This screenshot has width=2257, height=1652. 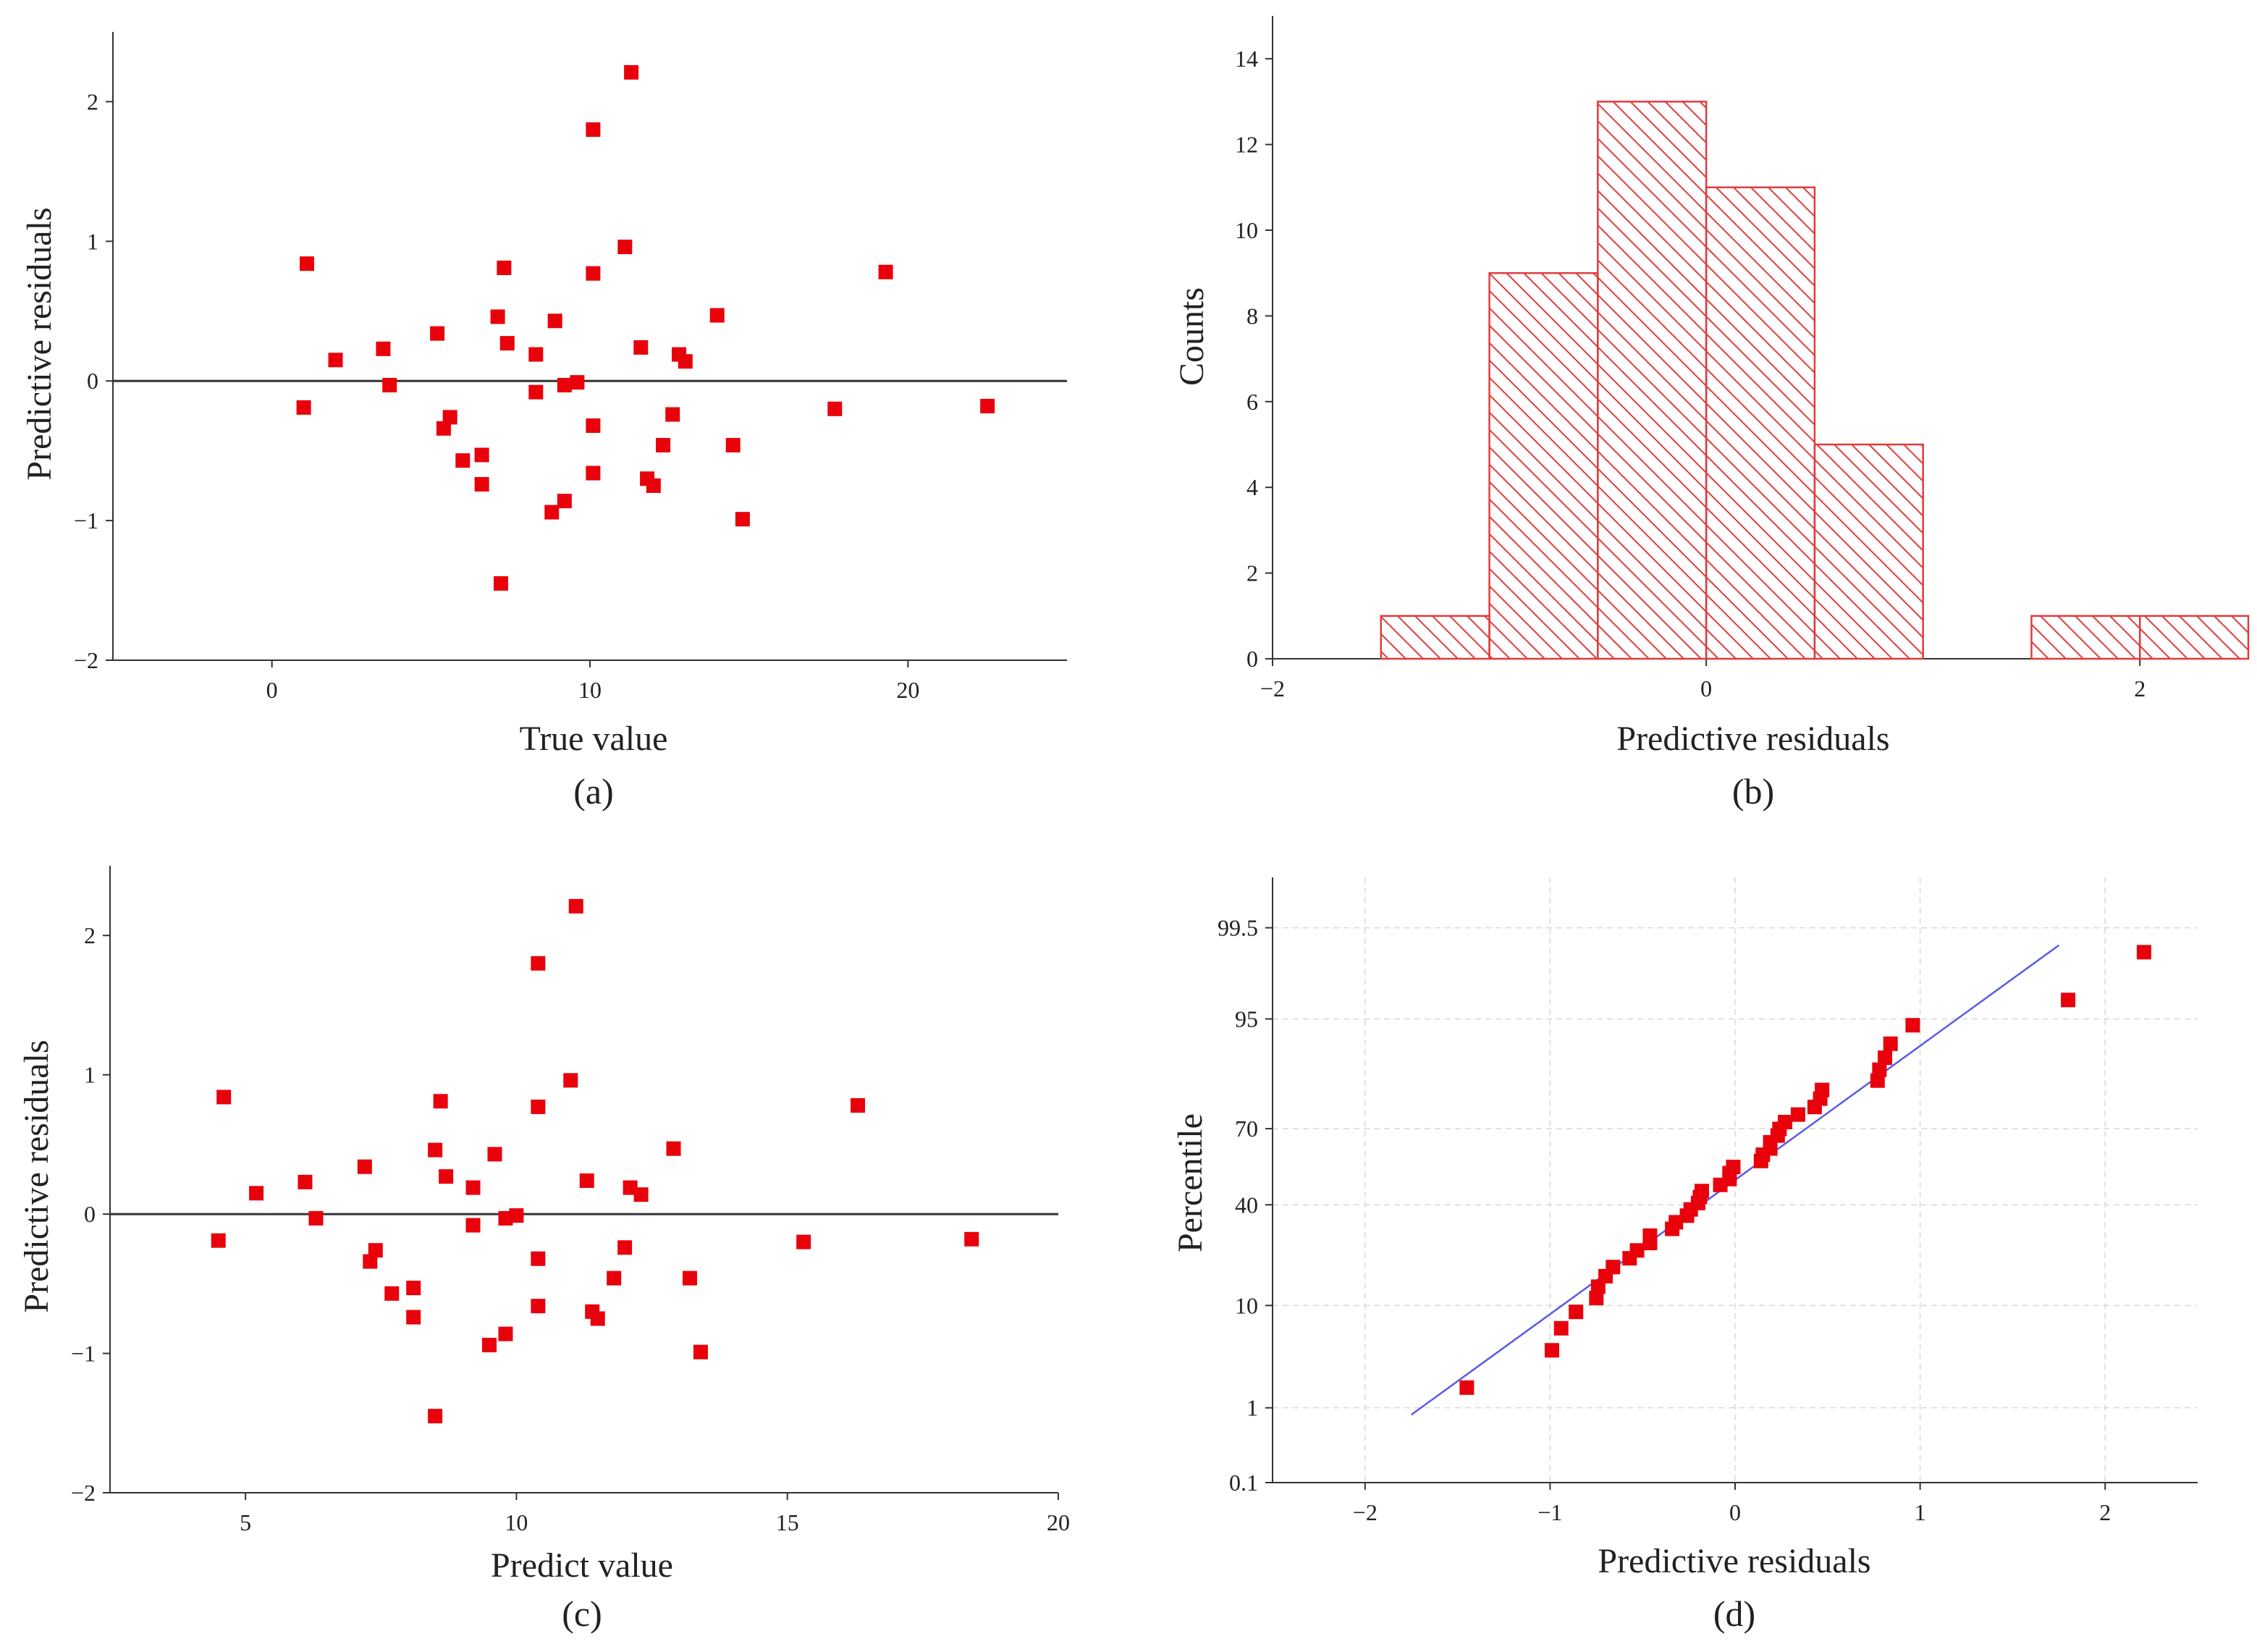 What do you see at coordinates (2140, 688) in the screenshot?
I see `panel-b-xtick-label: 2` at bounding box center [2140, 688].